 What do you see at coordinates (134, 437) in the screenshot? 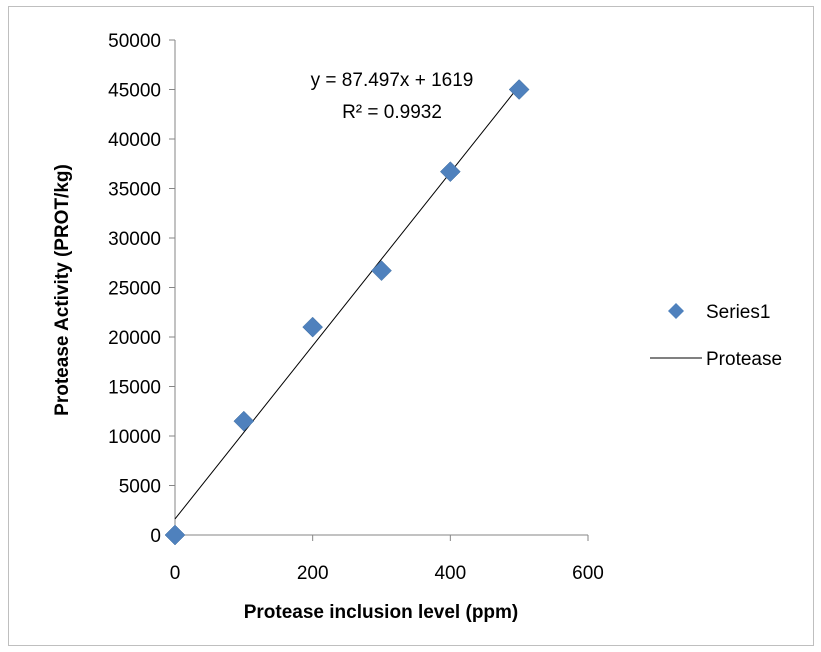
I see `y-tick-label: 10000` at bounding box center [134, 437].